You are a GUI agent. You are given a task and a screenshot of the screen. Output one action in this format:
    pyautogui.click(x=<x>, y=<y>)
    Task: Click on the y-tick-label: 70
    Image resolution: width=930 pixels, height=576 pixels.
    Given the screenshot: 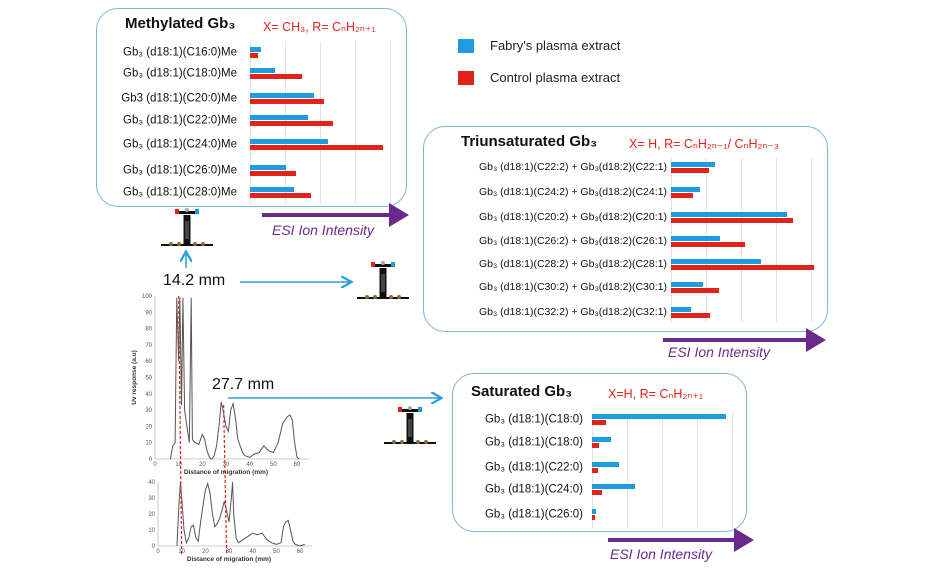 What is the action you would take?
    pyautogui.click(x=148, y=346)
    